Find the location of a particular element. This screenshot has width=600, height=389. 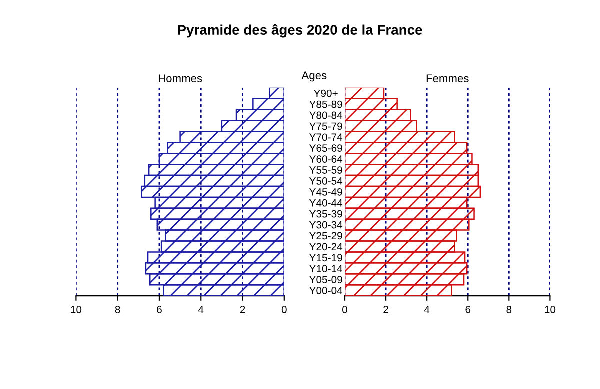

chart-title: Pyramide des âges 2020 de la France is located at coordinates (300, 31).